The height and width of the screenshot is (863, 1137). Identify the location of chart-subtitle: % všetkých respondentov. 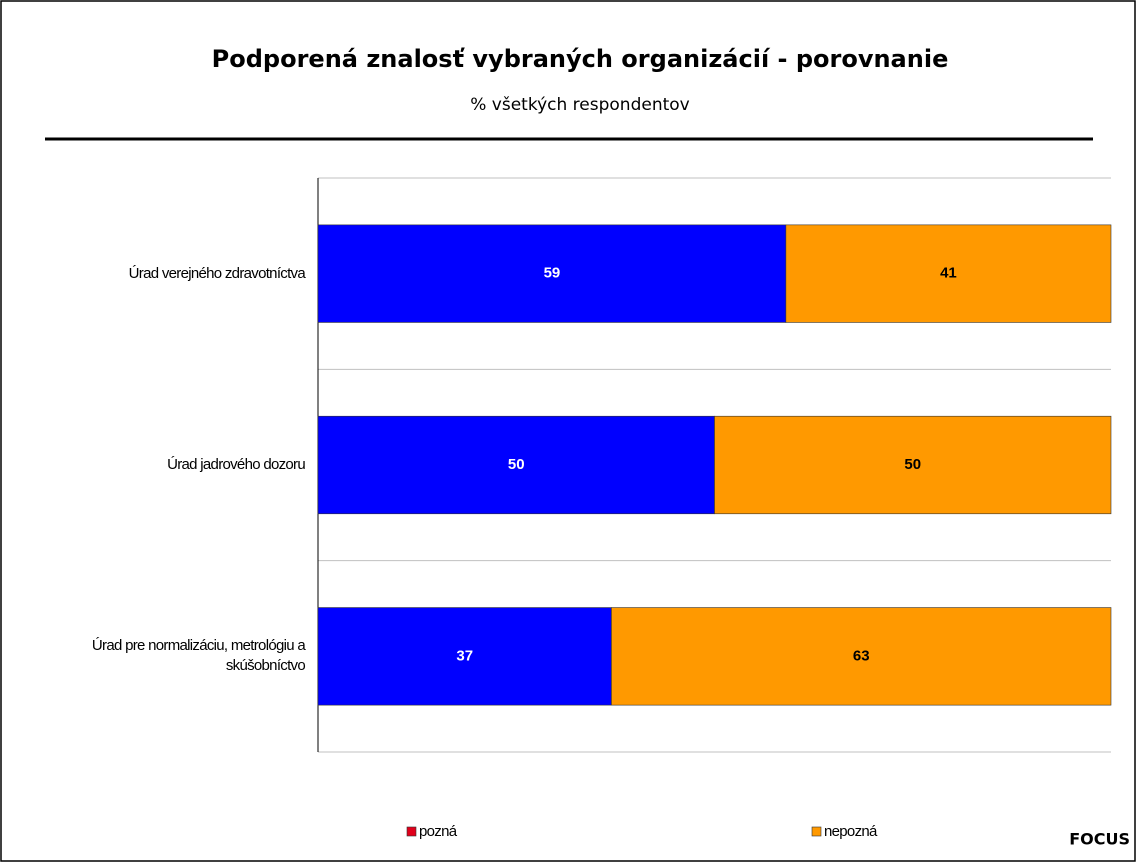
(579, 105).